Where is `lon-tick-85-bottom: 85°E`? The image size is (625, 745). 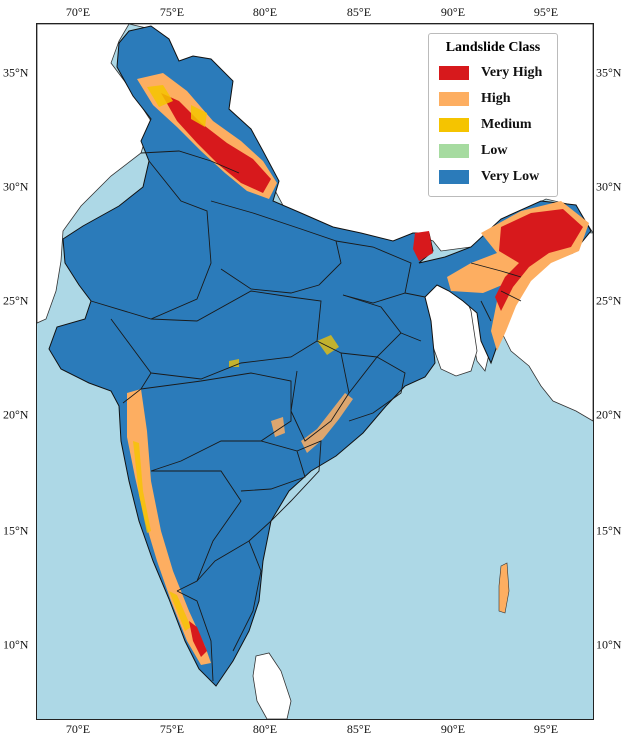 lon-tick-85-bottom: 85°E is located at coordinates (359, 729).